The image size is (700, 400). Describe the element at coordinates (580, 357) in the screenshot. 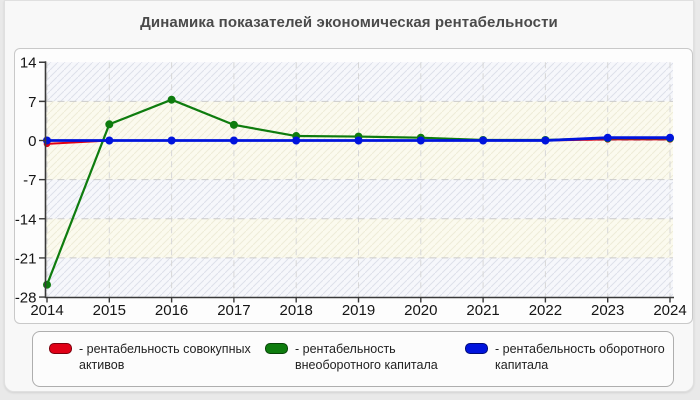

I see `legend-label: - рентабельность оборотного капитала` at that location.